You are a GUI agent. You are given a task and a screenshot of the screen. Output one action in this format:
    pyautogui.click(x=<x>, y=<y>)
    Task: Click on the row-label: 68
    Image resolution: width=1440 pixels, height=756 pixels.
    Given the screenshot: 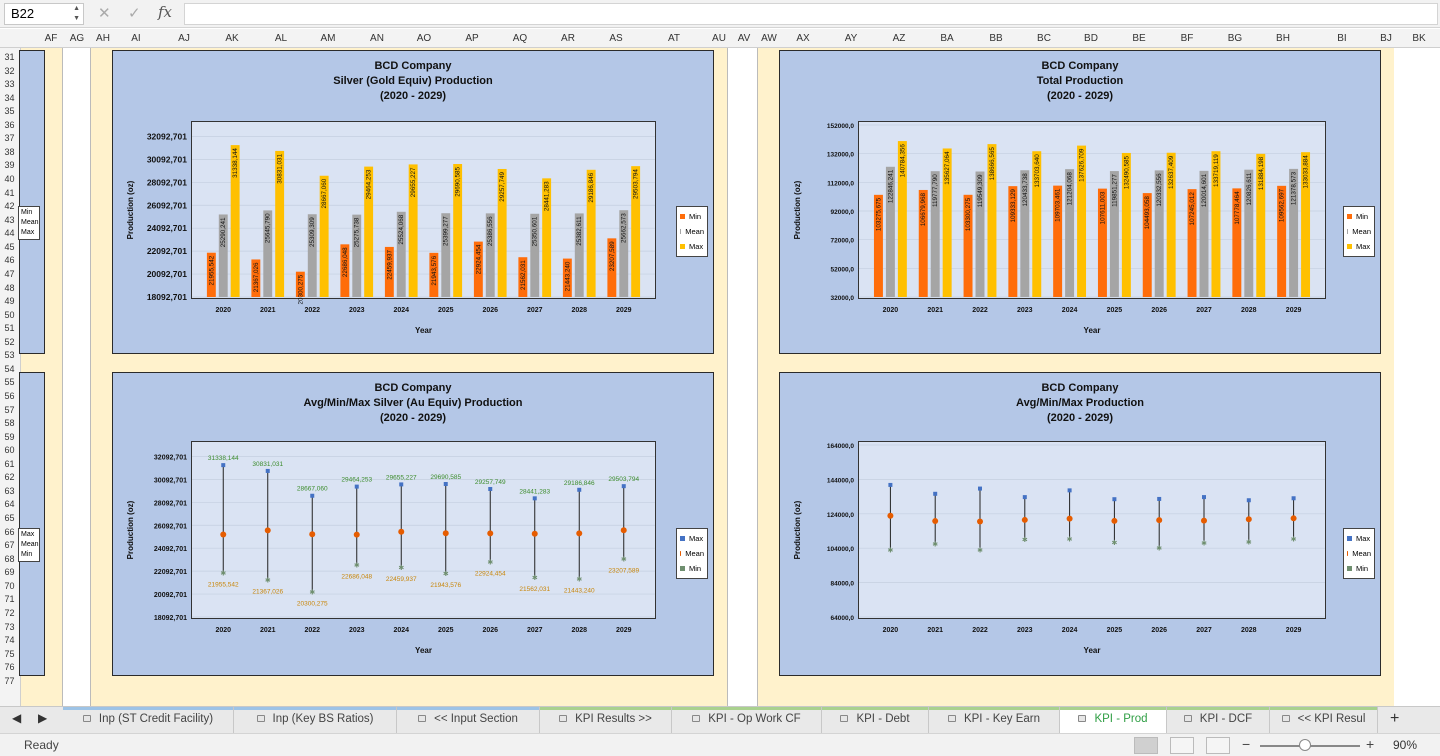 What is the action you would take?
    pyautogui.click(x=9, y=558)
    